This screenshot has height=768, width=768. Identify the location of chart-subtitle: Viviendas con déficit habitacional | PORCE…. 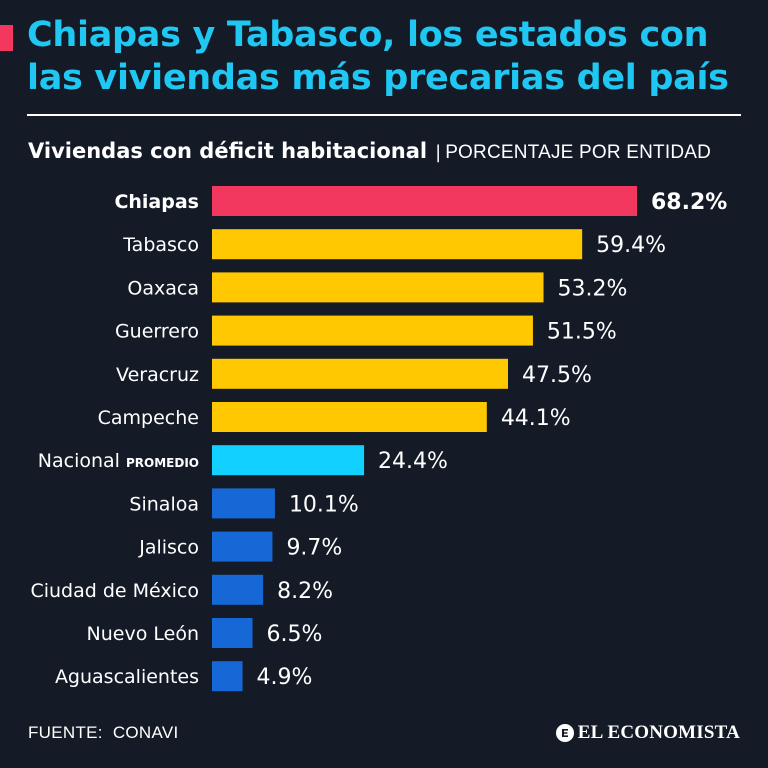
(369, 152).